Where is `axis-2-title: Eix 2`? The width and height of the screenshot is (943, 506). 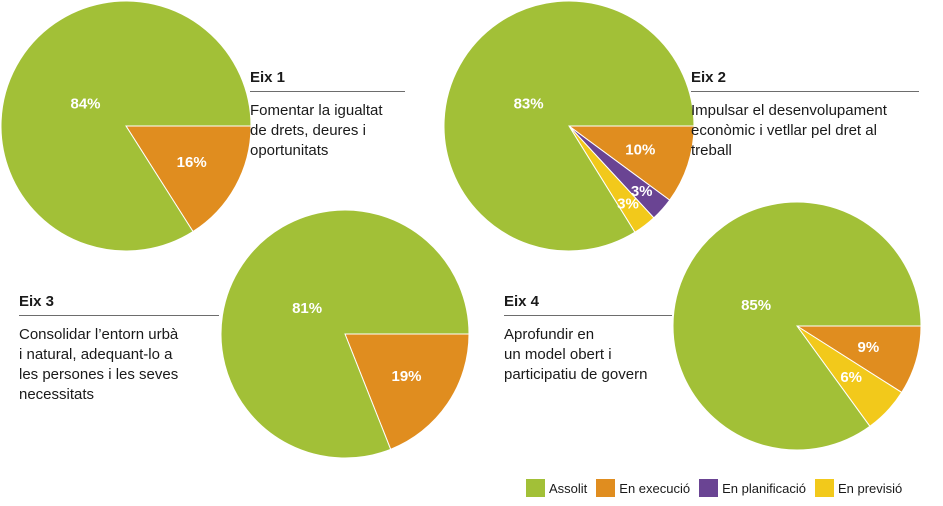
axis-2-title: Eix 2 is located at coordinates (805, 80).